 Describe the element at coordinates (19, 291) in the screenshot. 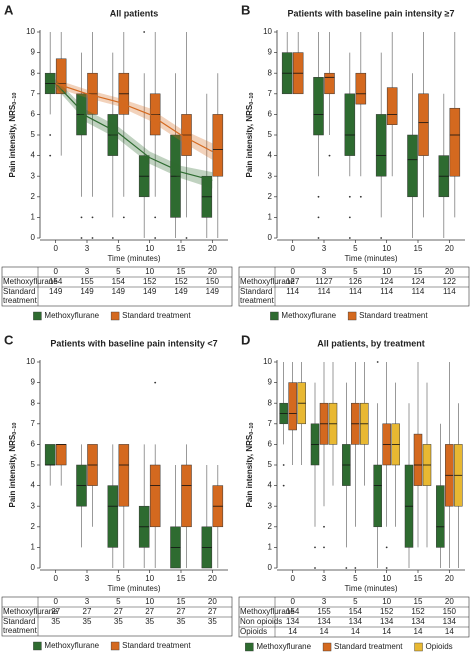

I see `row-label-line: Standard` at that location.